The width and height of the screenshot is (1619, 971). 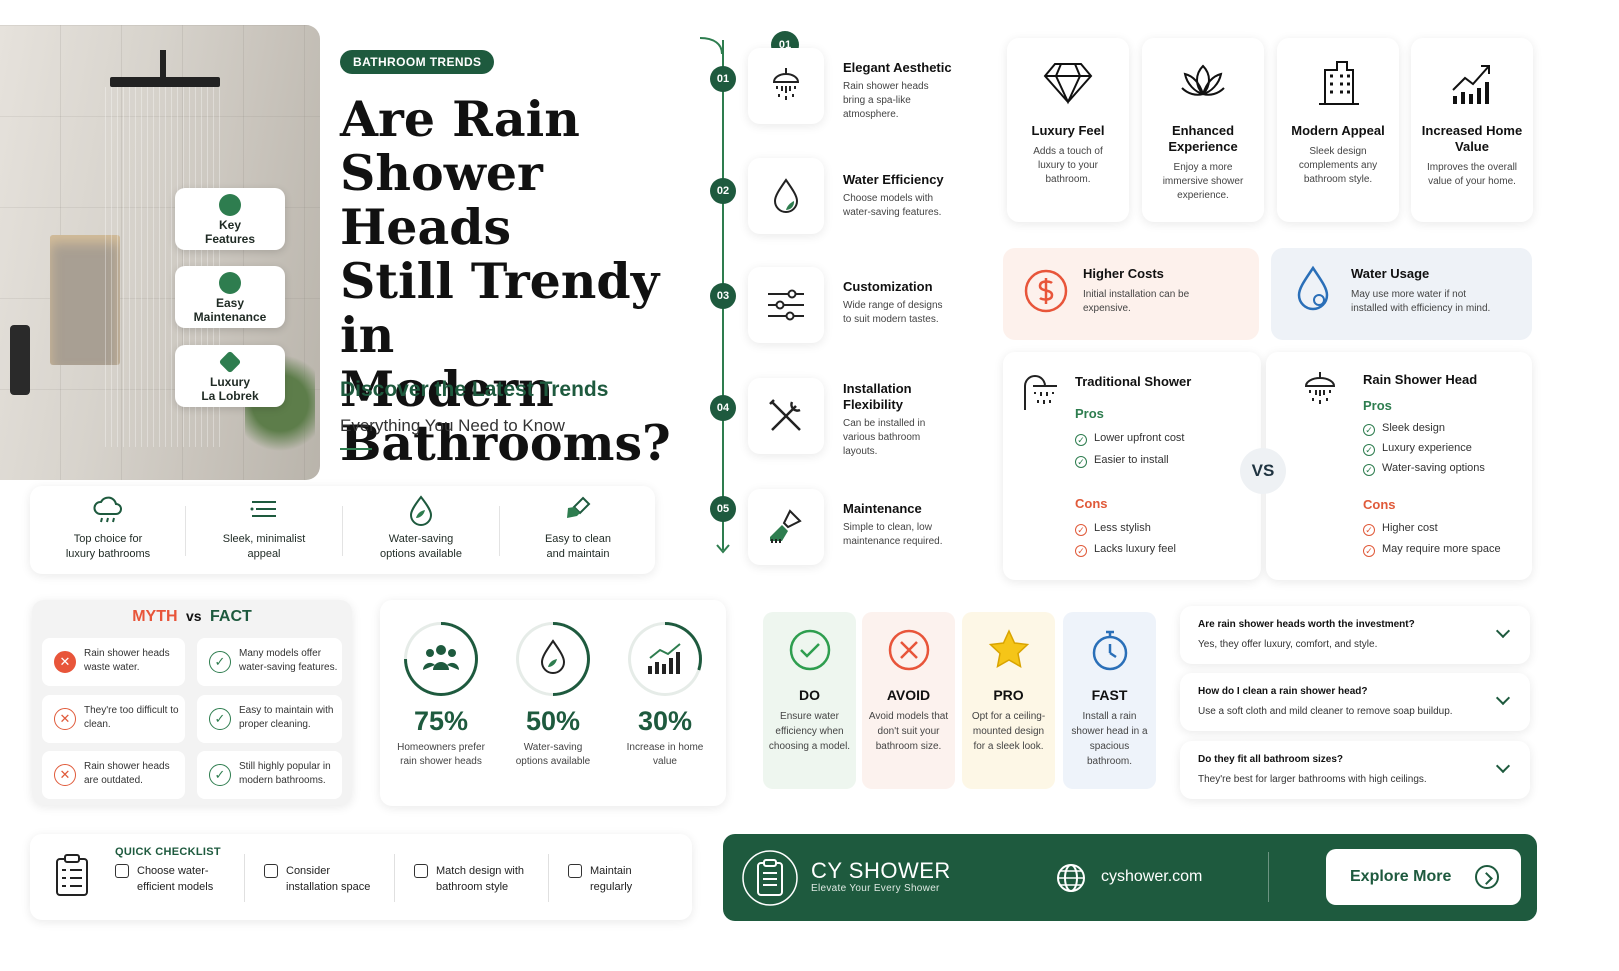 I want to click on globe-icon, so click(x=1071, y=878).